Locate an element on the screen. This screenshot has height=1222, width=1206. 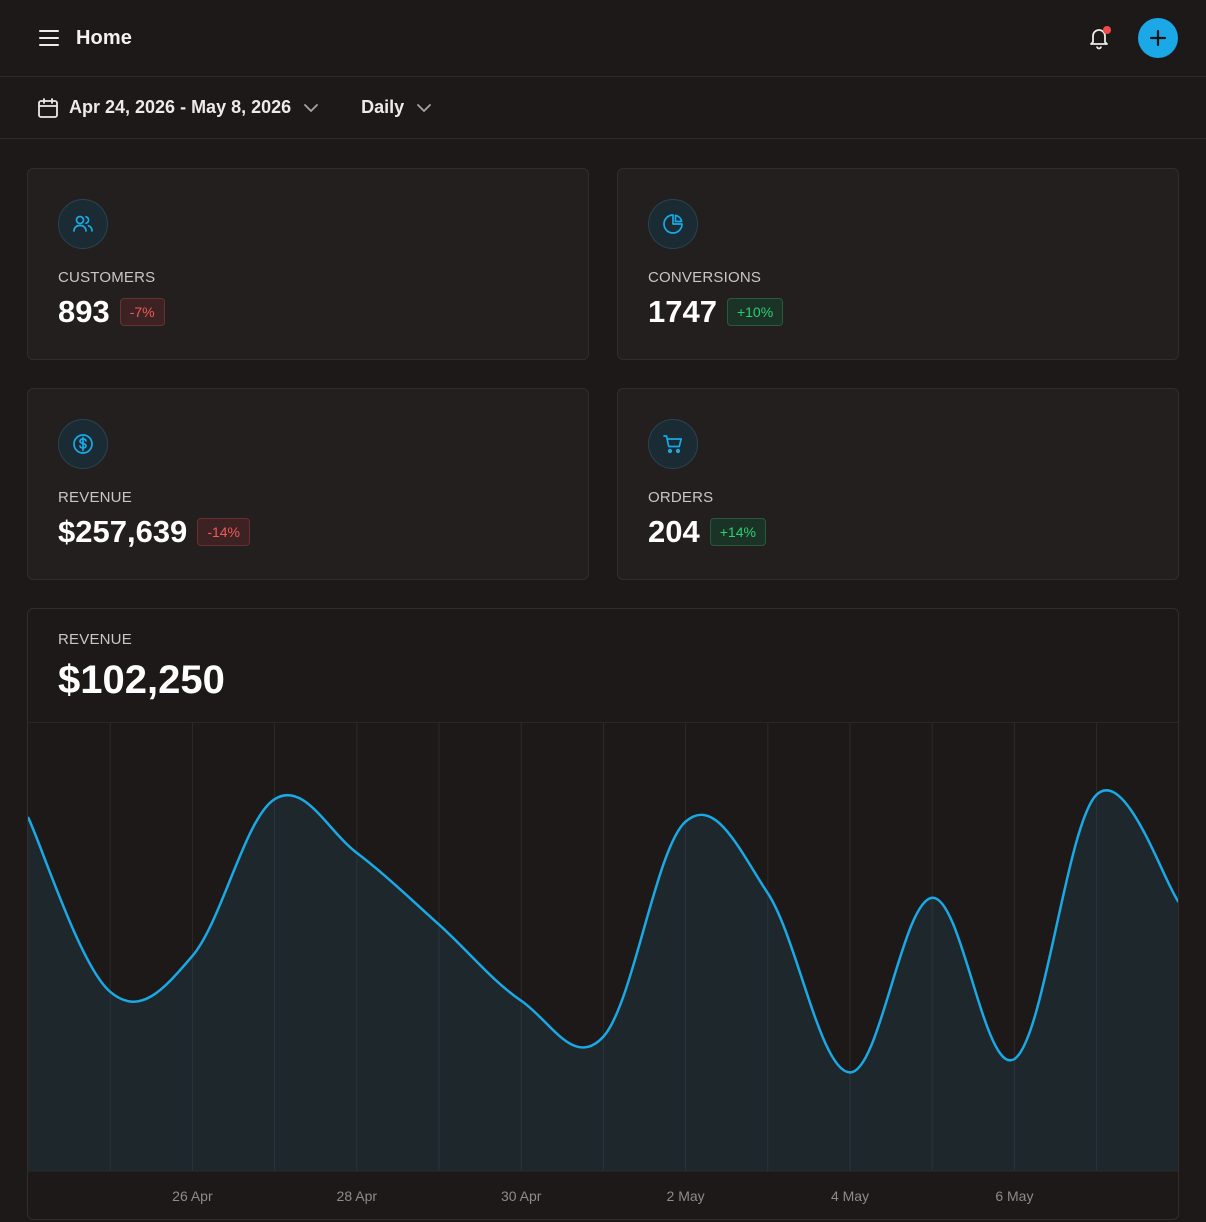
x-tick-label: 26 Apr is located at coordinates (192, 1196).